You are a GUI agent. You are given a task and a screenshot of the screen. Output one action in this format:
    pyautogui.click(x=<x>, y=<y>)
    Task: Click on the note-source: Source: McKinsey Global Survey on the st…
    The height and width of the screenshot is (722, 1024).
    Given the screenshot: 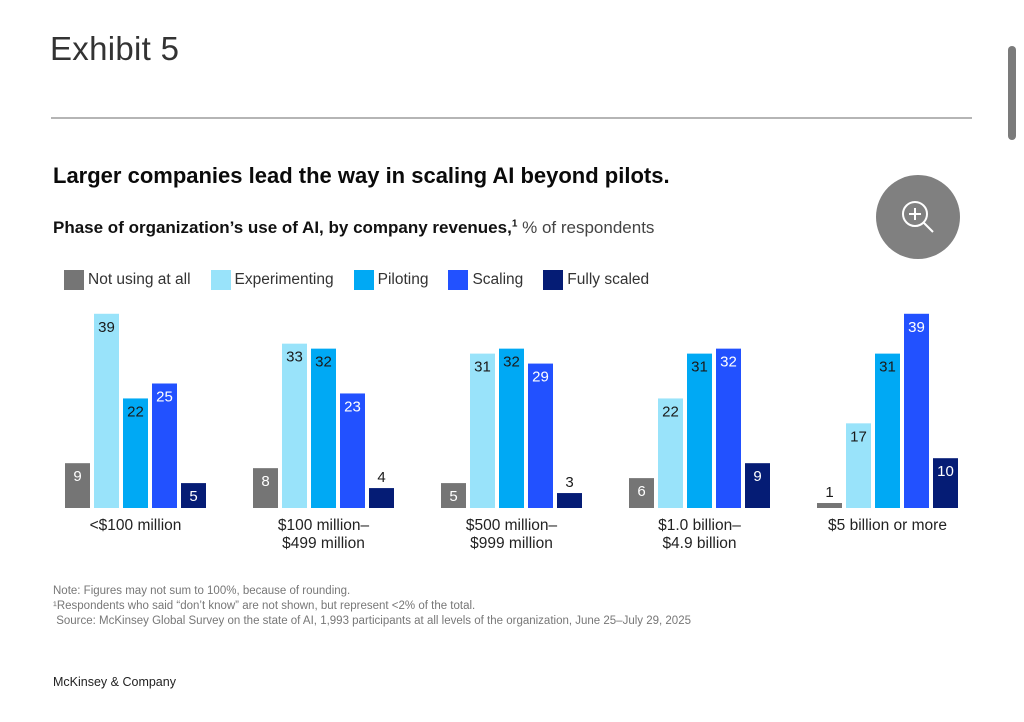 What is the action you would take?
    pyautogui.click(x=372, y=621)
    